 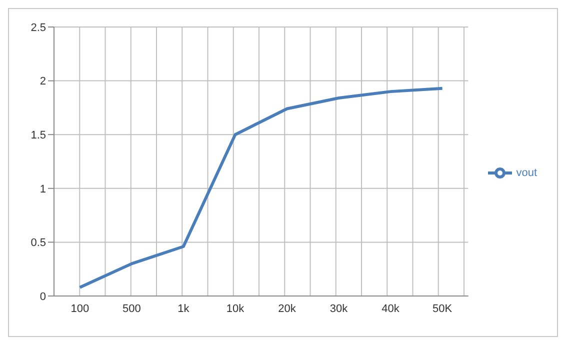 What do you see at coordinates (38, 243) in the screenshot?
I see `y-tick-label: 0.5` at bounding box center [38, 243].